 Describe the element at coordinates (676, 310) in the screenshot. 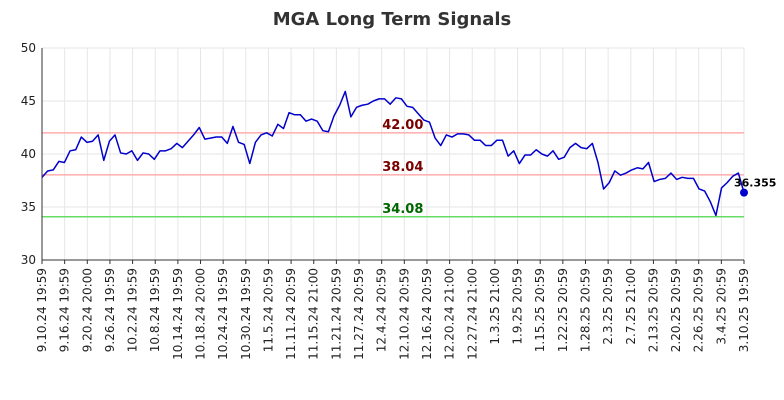

I see `x-tick-label: 2.20.25 20:59` at that location.